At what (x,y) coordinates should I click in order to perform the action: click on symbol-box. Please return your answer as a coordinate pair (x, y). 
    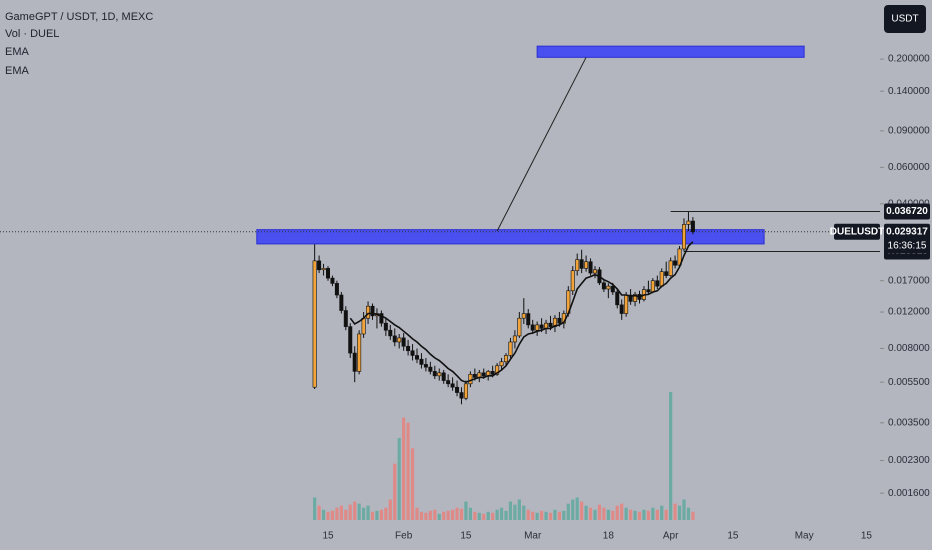
    Looking at the image, I should click on (857, 231).